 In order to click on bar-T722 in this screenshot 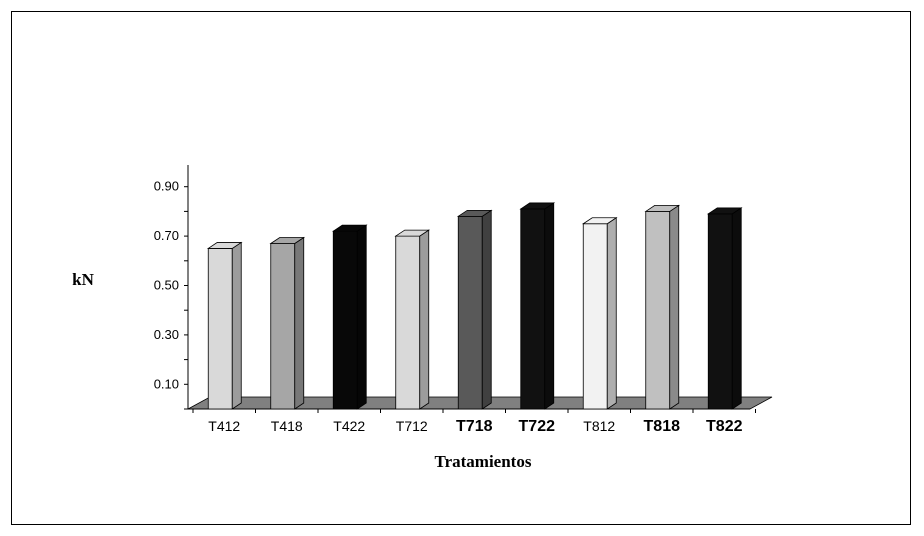, I will do `click(537, 306)`.